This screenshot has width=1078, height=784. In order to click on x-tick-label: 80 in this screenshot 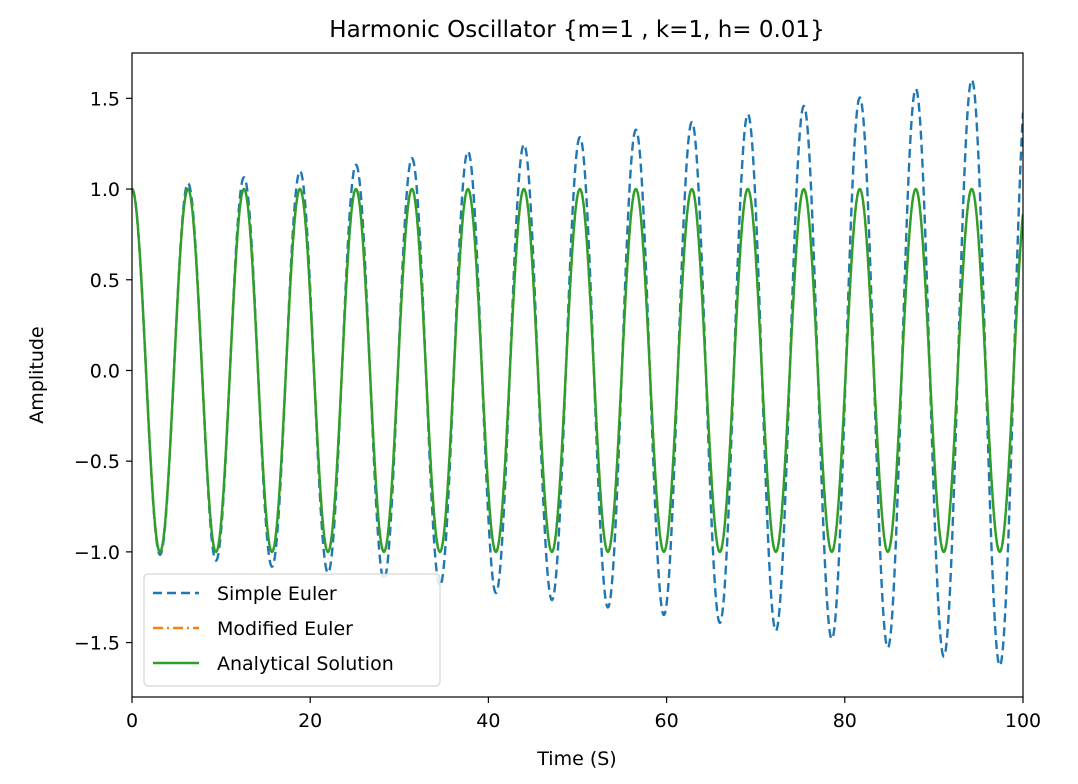, I will do `click(845, 721)`.